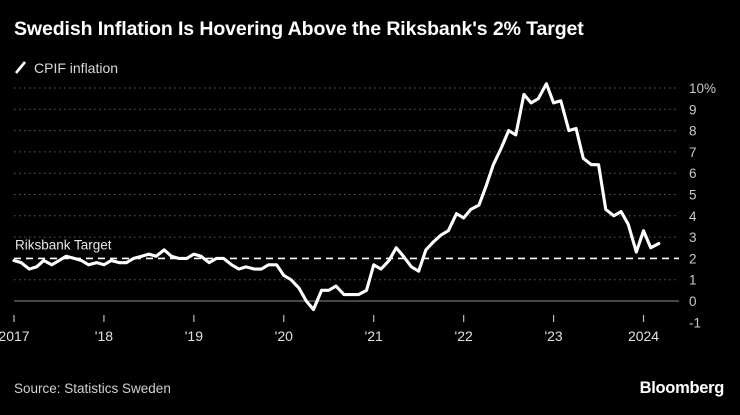 The width and height of the screenshot is (740, 415). What do you see at coordinates (20, 67) in the screenshot?
I see `line-slash-icon` at bounding box center [20, 67].